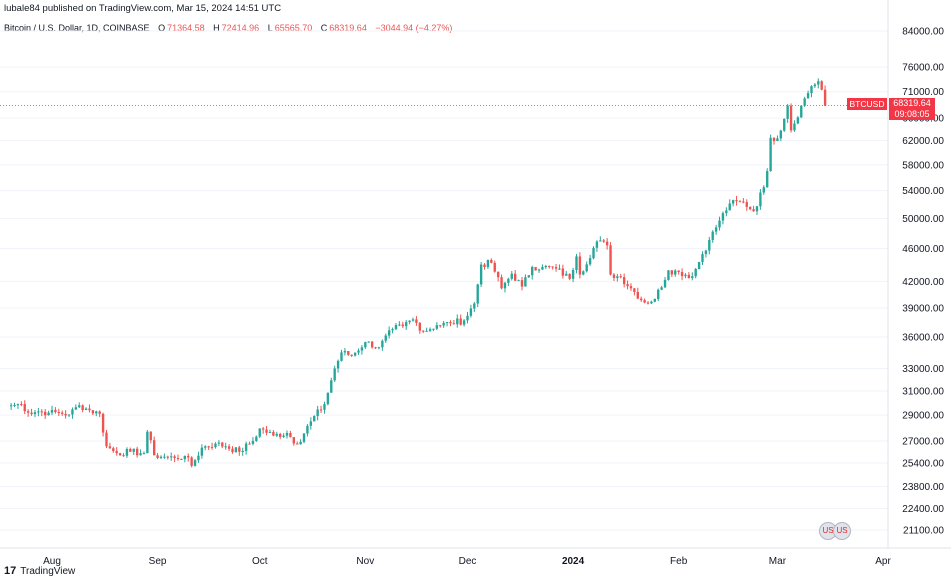 The height and width of the screenshot is (582, 951). What do you see at coordinates (216, 28) in the screenshot?
I see `high-label: H` at bounding box center [216, 28].